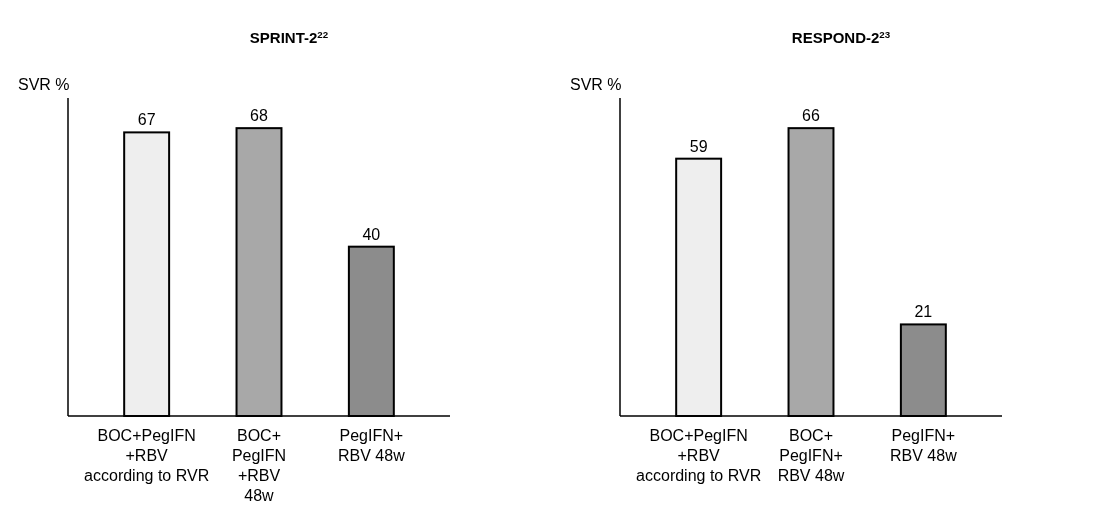  What do you see at coordinates (289, 37) in the screenshot?
I see `chart-title: SPRINT-2$^{22}$` at bounding box center [289, 37].